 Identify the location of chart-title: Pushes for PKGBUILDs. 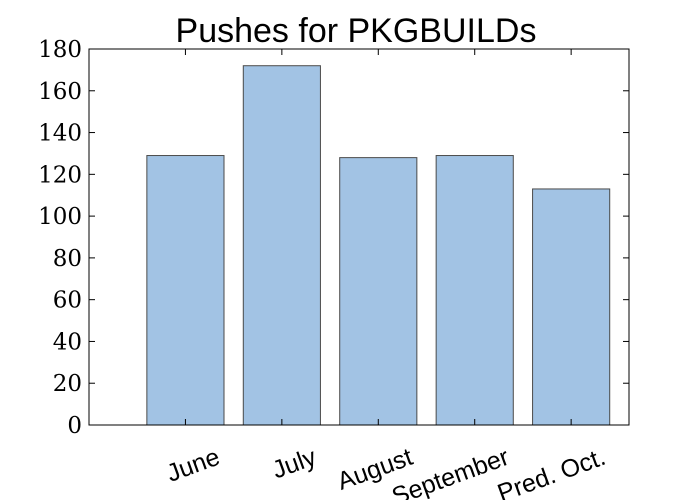
(356, 31).